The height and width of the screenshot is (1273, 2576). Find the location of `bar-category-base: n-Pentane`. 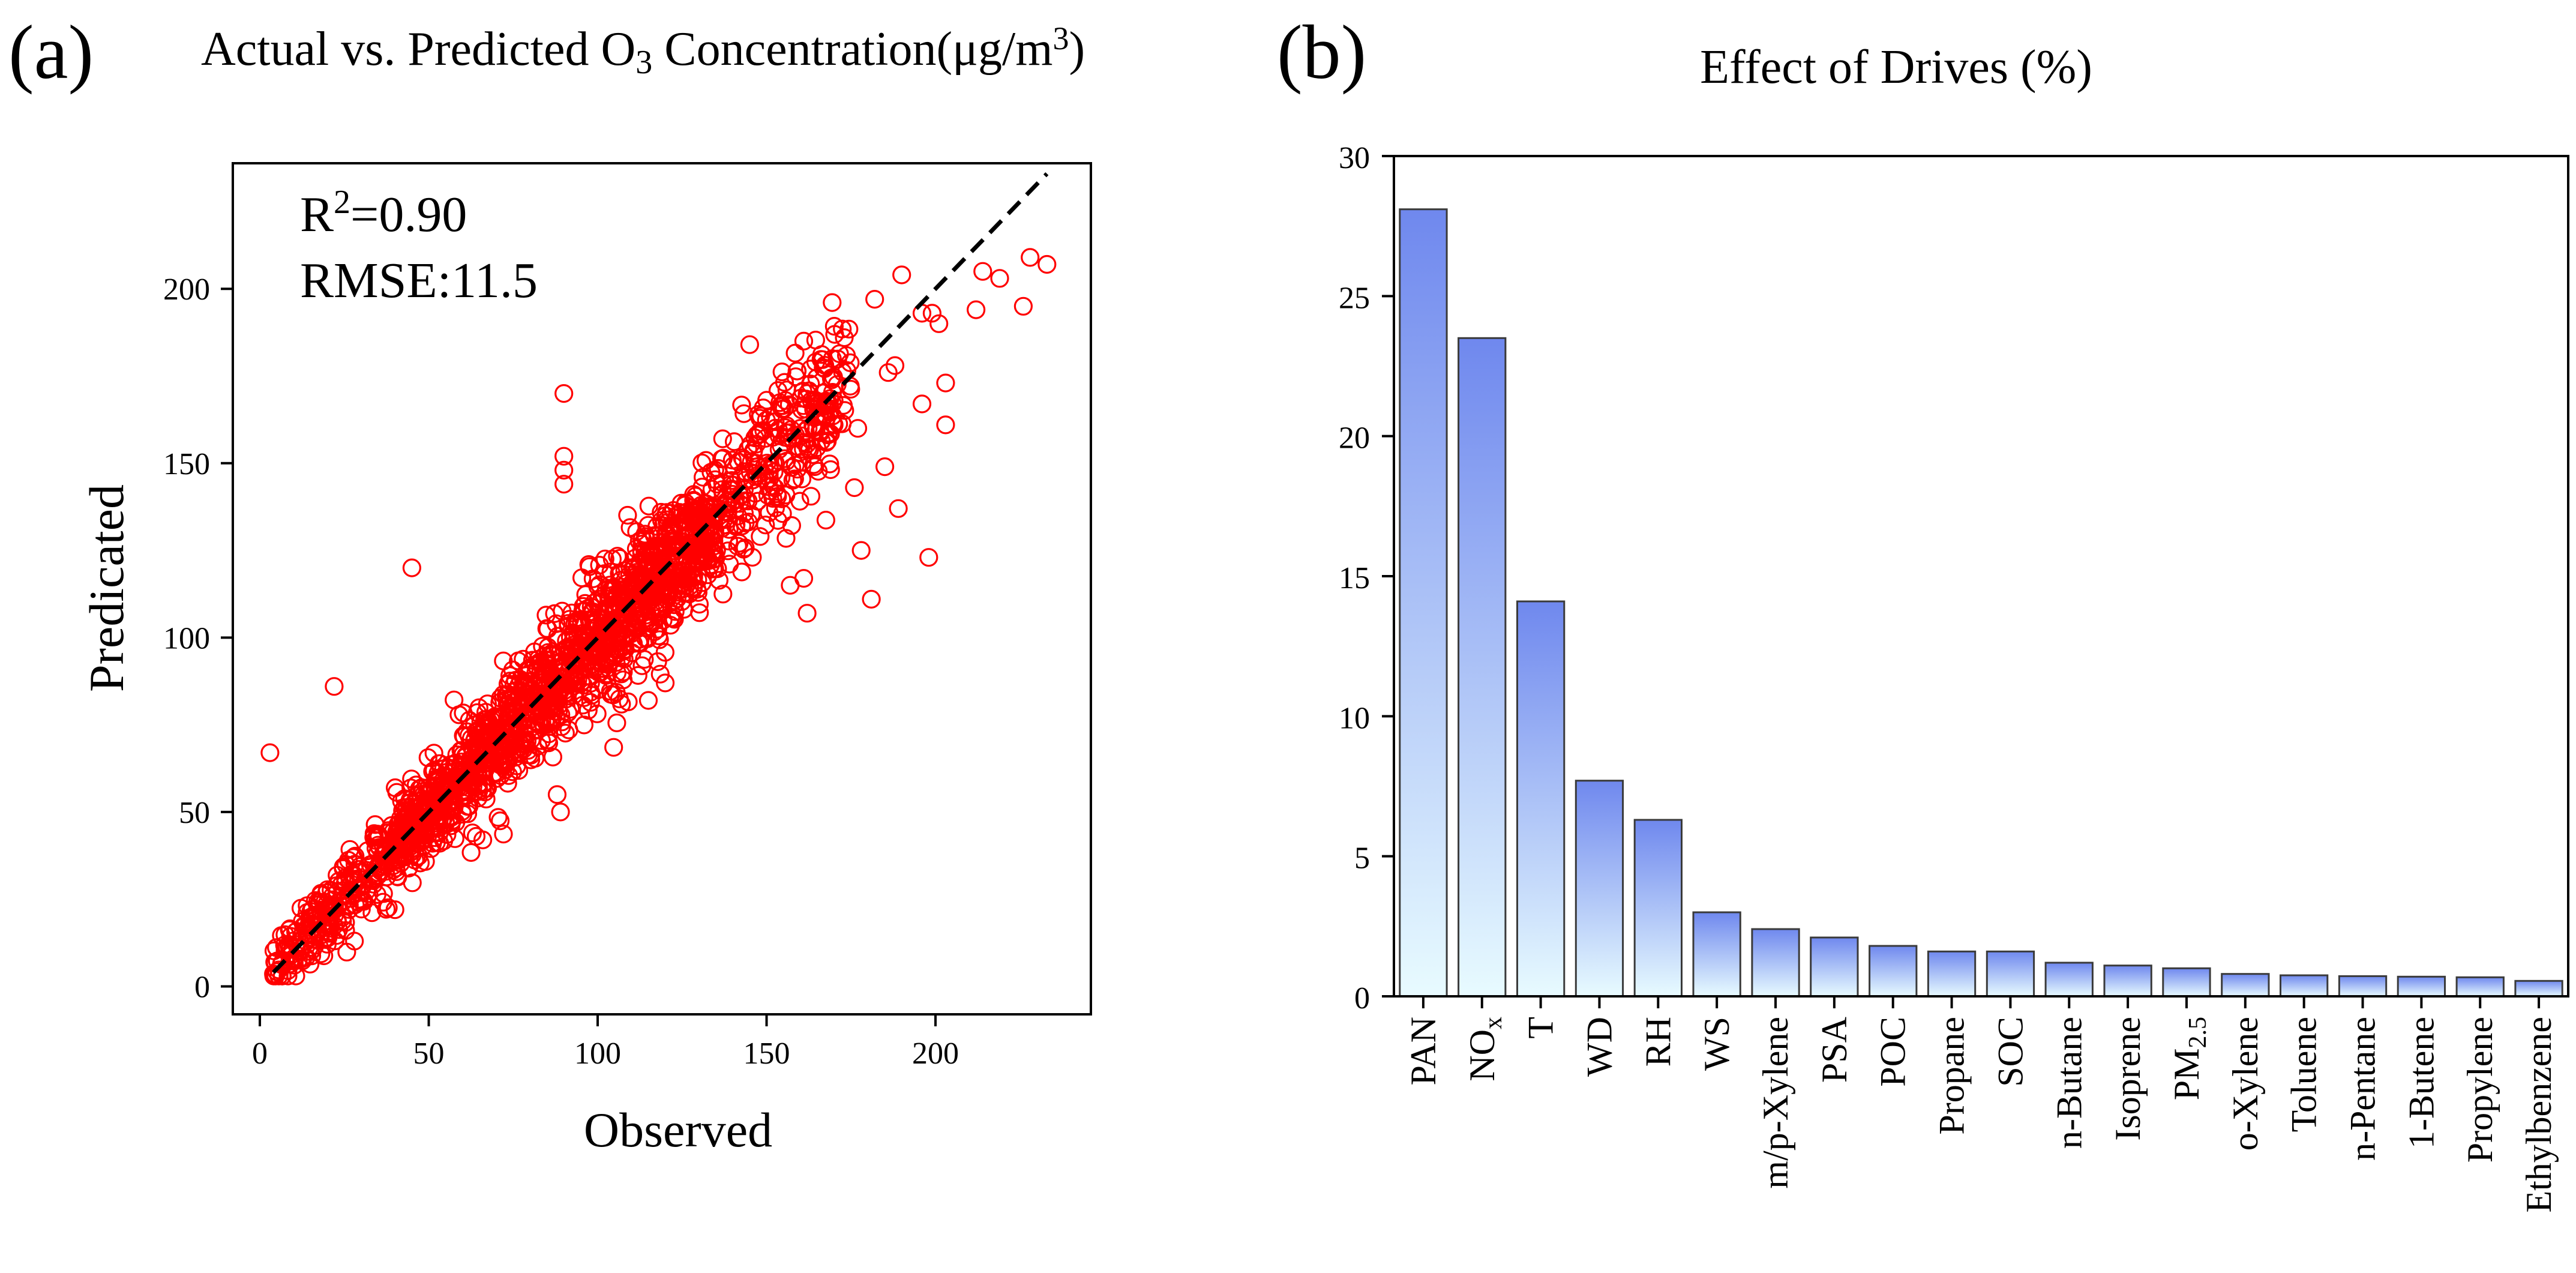

bar-category-base: n-Pentane is located at coordinates (2363, 1089).